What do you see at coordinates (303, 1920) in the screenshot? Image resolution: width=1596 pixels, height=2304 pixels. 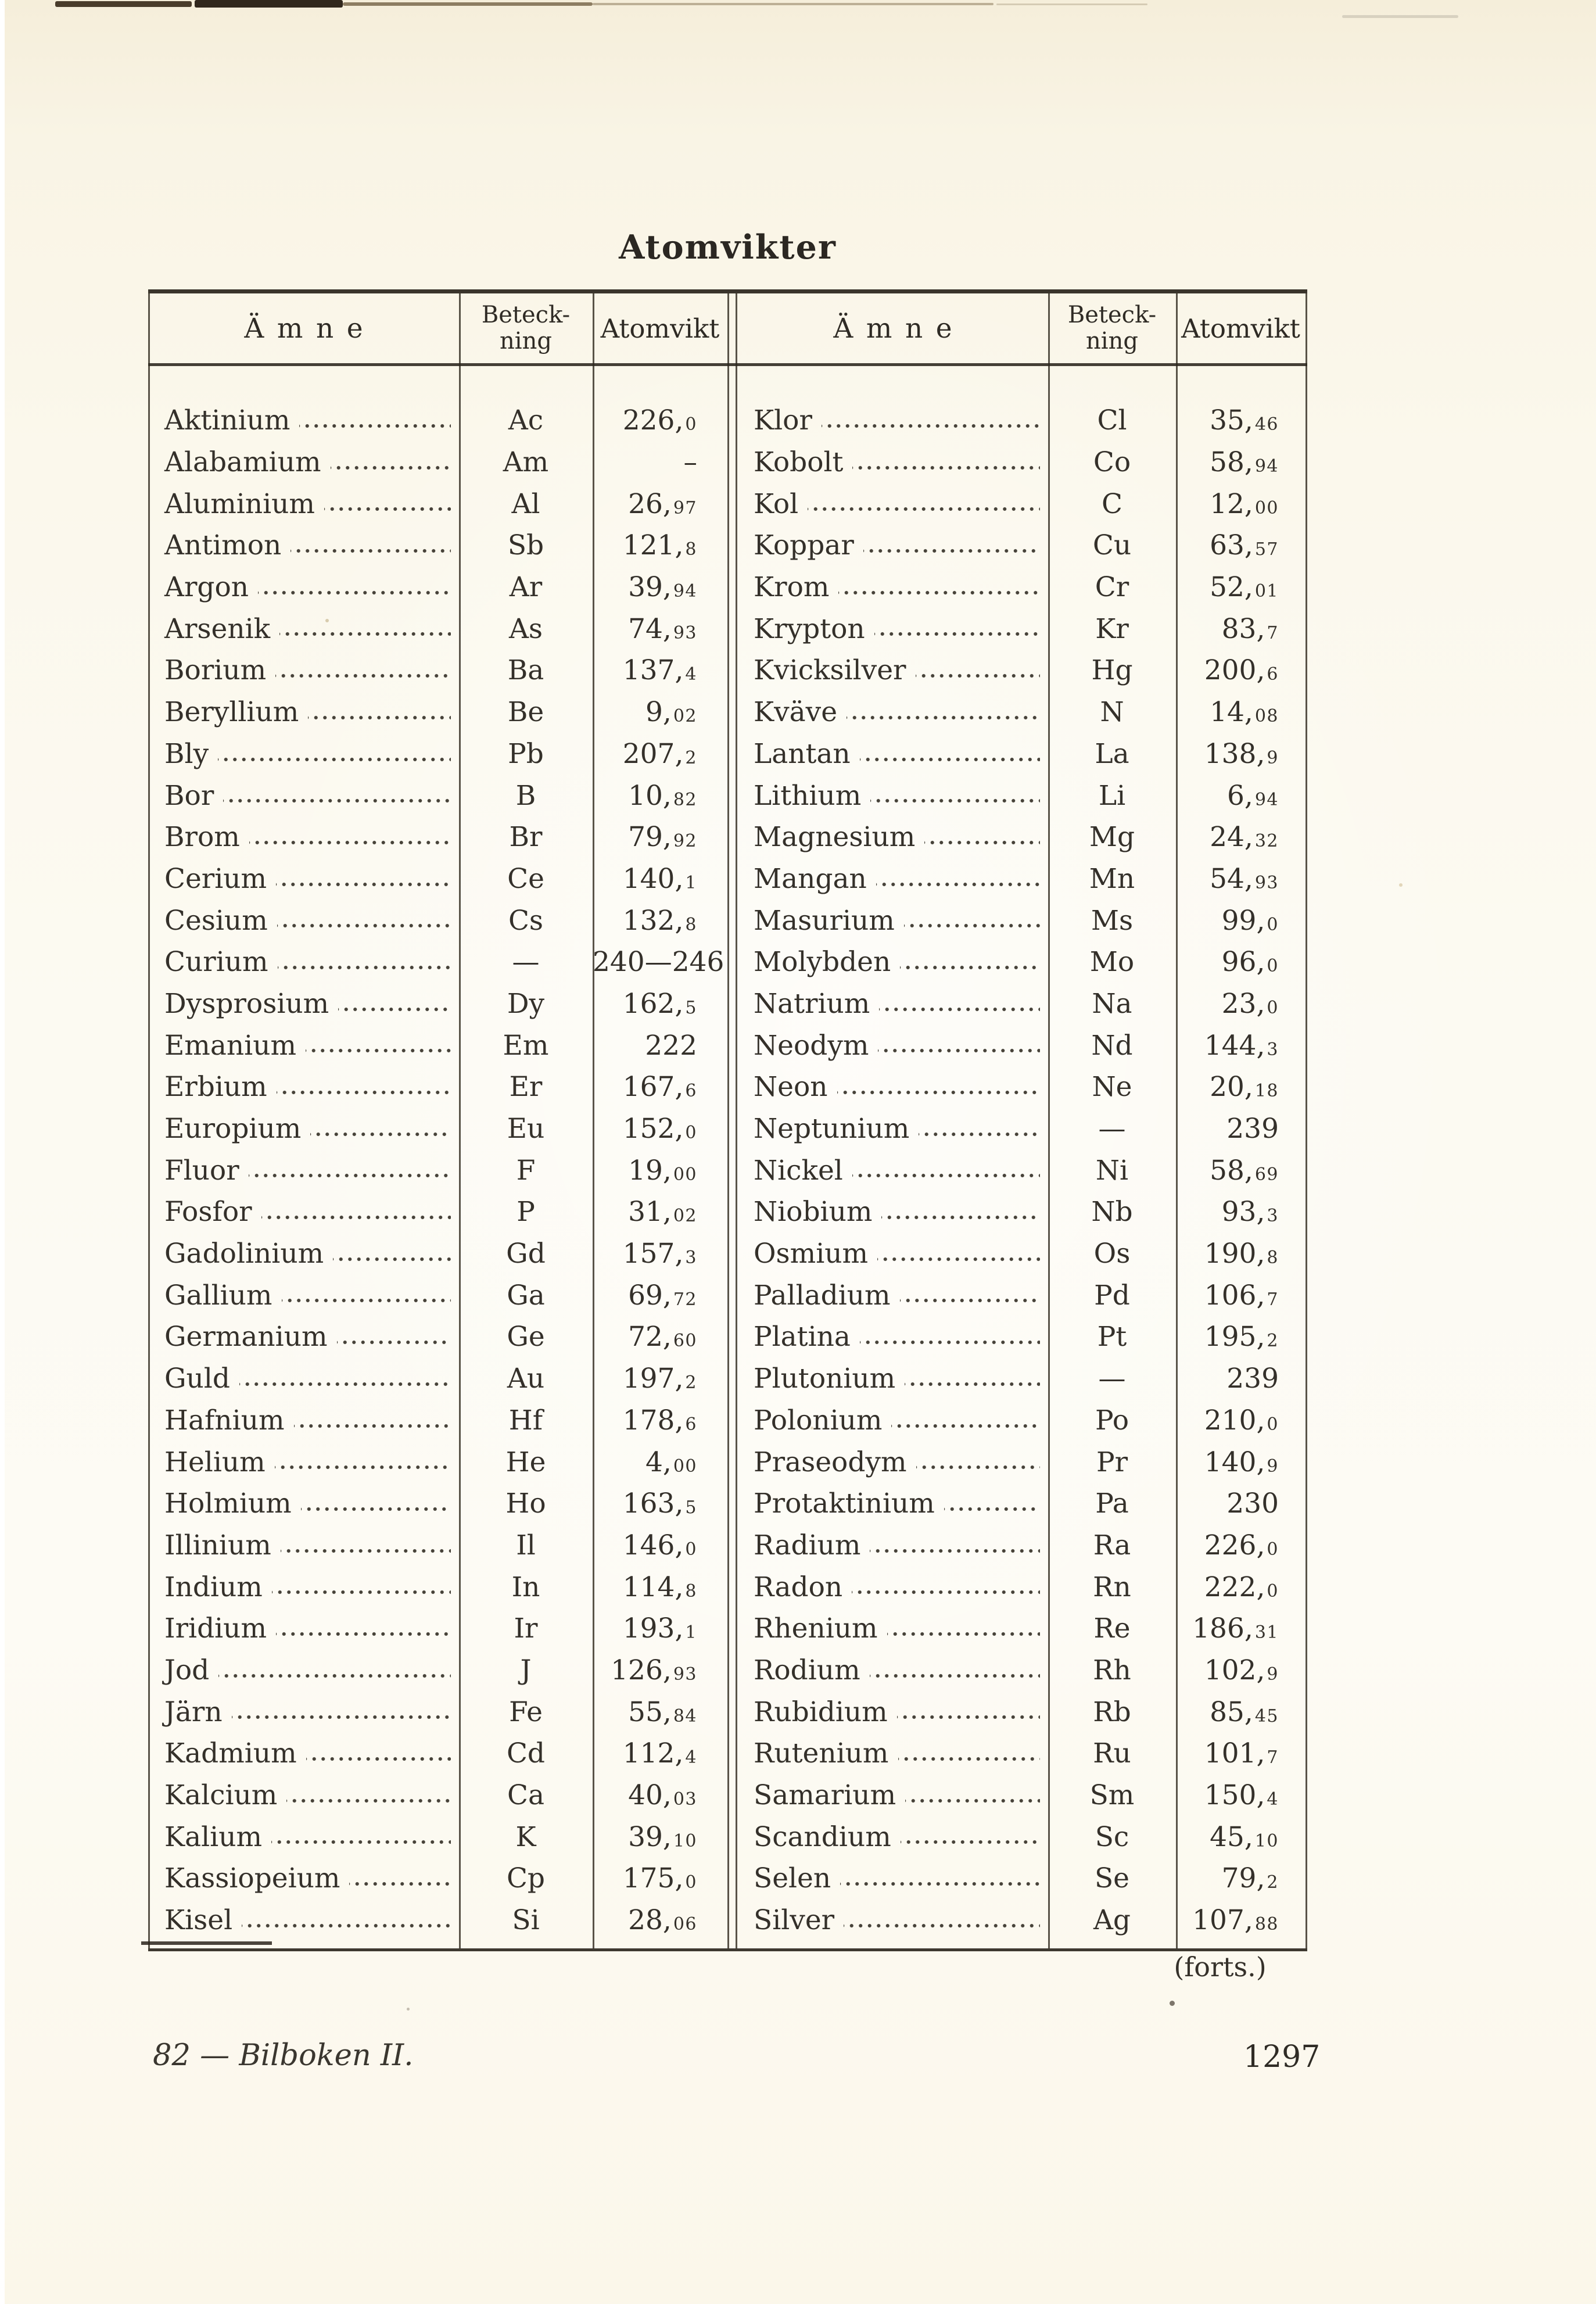 I see `substance-name: Kisel` at bounding box center [303, 1920].